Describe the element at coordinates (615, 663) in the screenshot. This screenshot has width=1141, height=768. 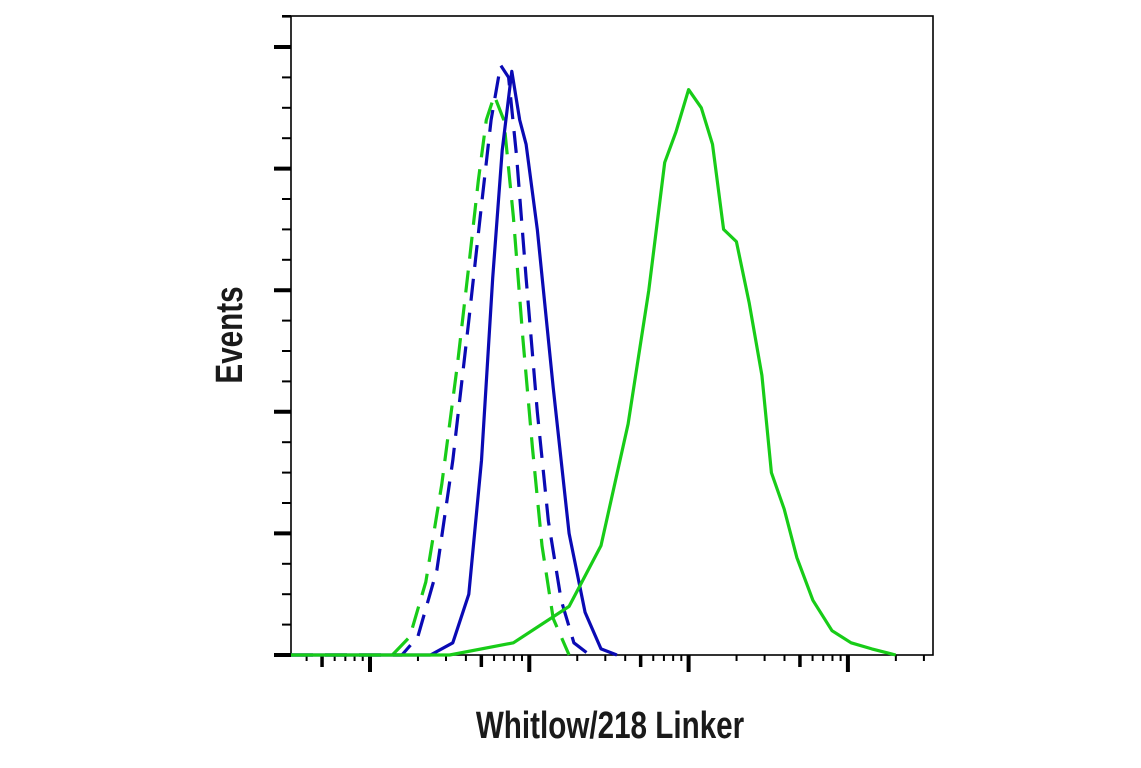
I see `x-axis-ticks` at that location.